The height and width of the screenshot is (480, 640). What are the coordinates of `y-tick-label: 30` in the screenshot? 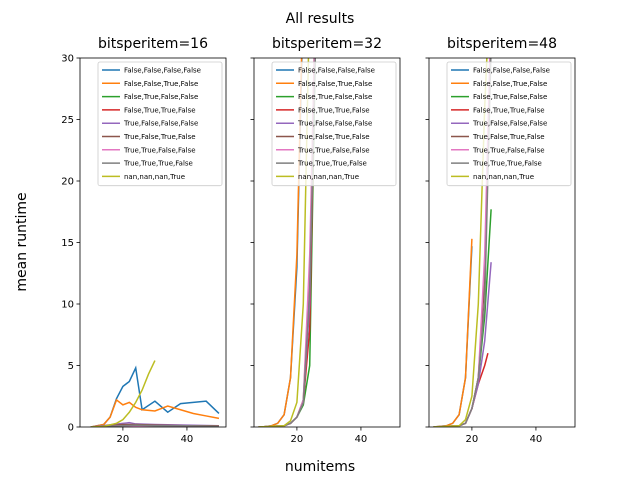 It's located at (67, 59).